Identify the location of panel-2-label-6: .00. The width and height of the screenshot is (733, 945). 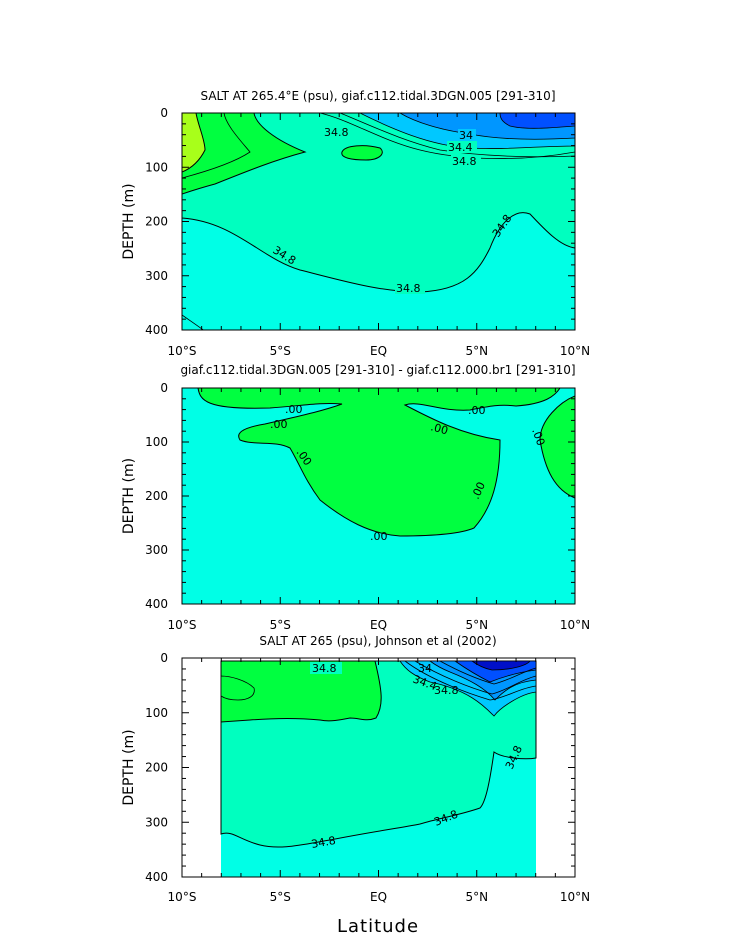
(477, 410).